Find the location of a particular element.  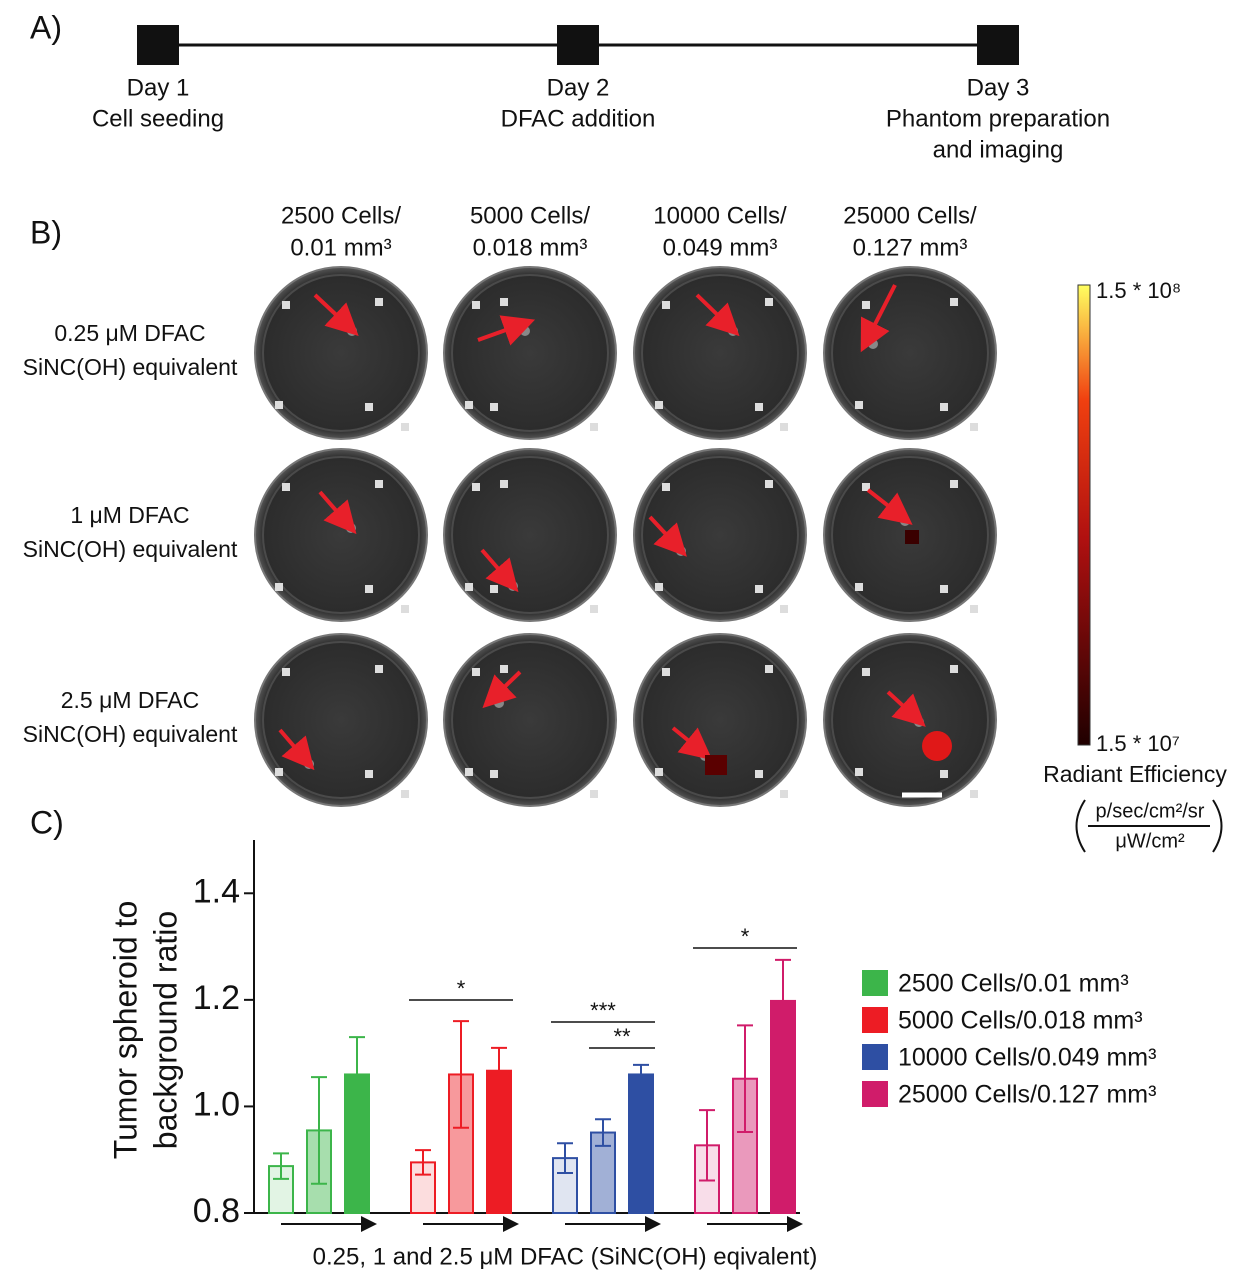

colorbar-min: 1.5 * 10⁷ is located at coordinates (1138, 743).